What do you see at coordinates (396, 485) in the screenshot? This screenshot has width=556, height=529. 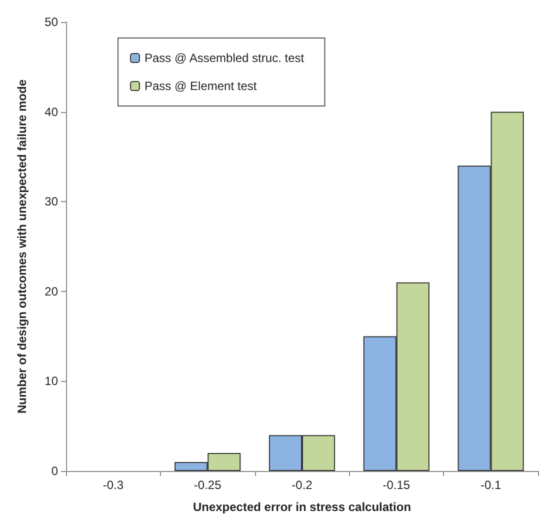 I see `x-tick-label: -0.15` at bounding box center [396, 485].